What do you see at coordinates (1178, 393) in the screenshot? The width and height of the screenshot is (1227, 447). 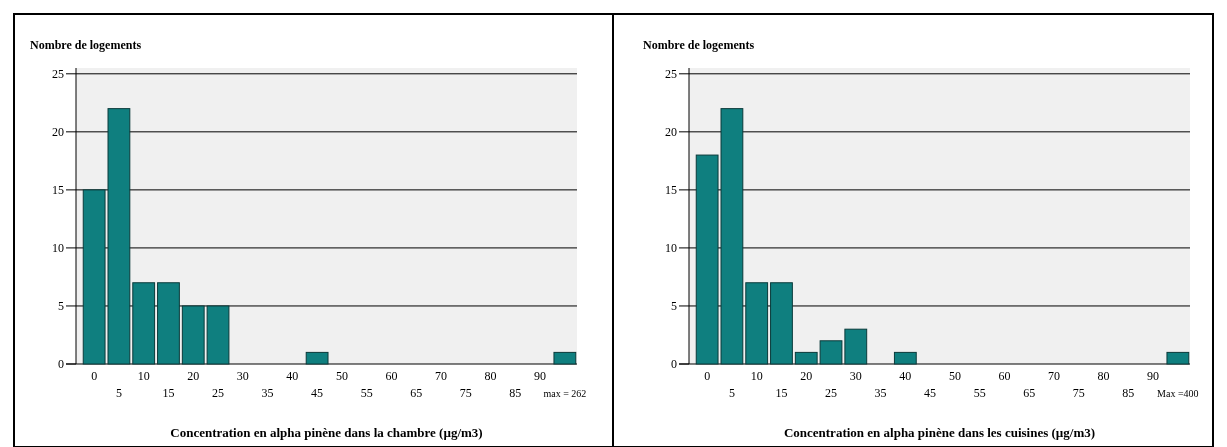 I see `x-tick-label: Max =400` at bounding box center [1178, 393].